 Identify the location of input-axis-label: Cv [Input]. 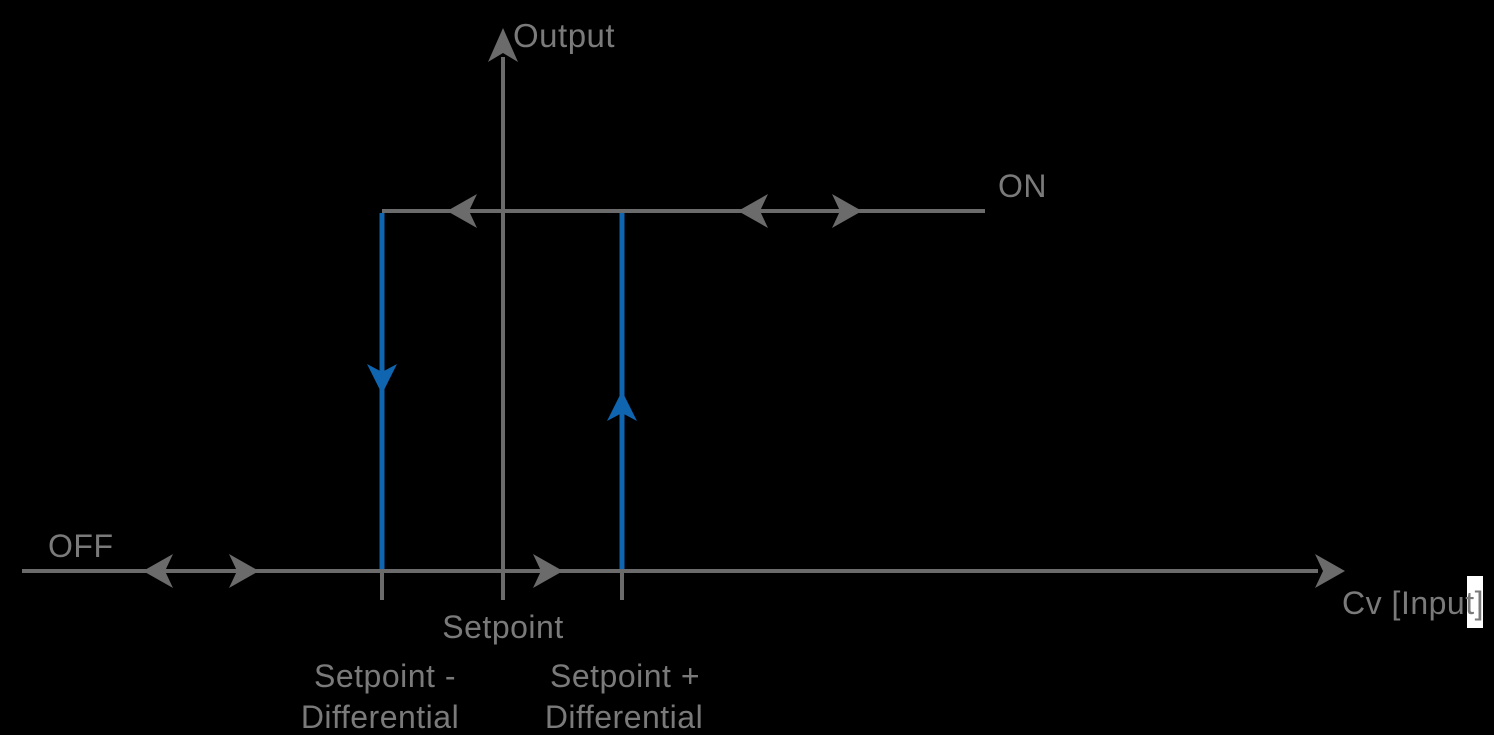
(1413, 603).